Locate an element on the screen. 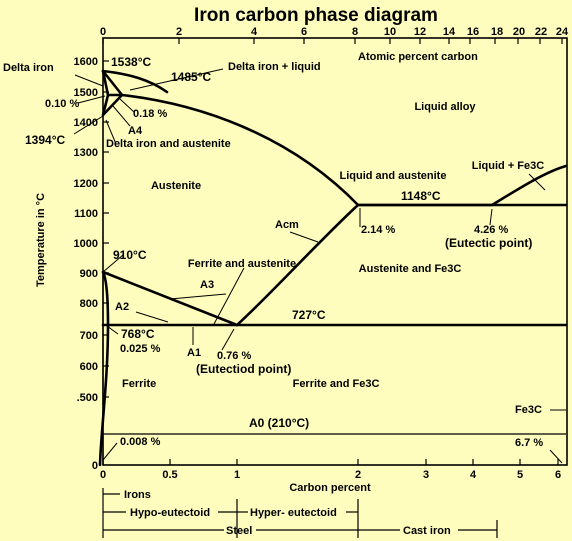  region-label: Liquid + Fe3C is located at coordinates (508, 166).